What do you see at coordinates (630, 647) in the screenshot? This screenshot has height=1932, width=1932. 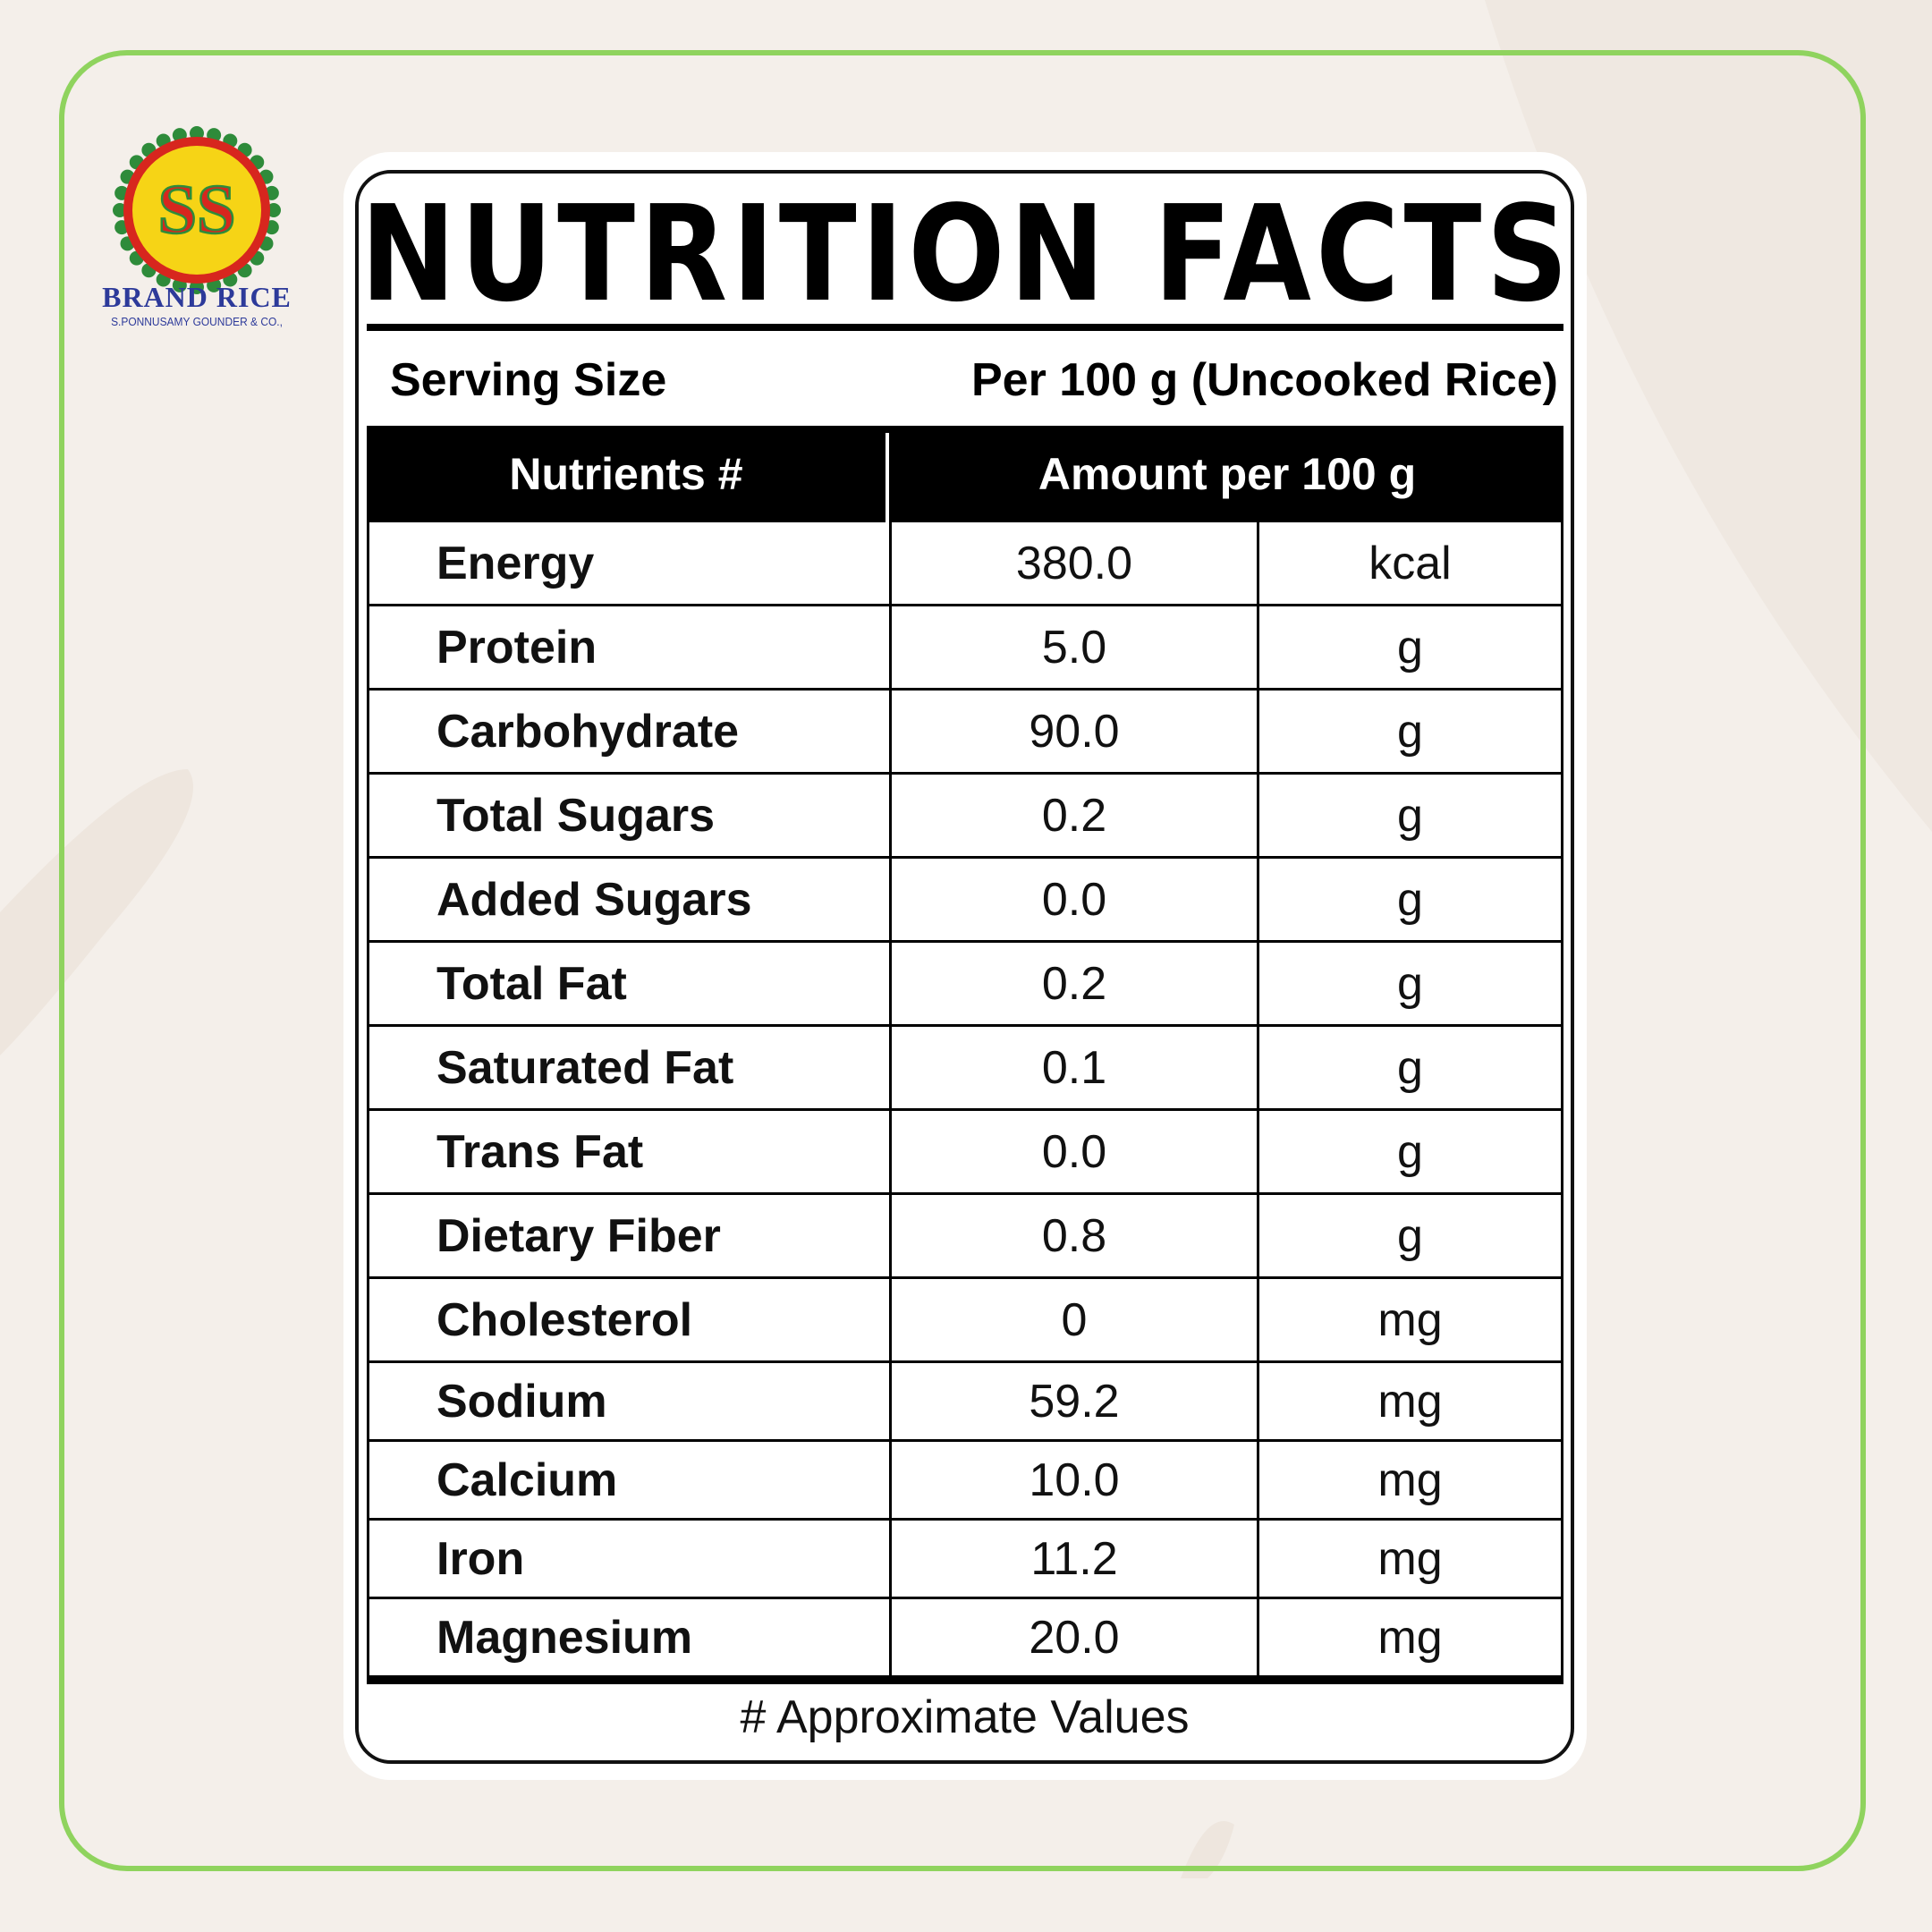 I see `nutrient-name: Protein` at bounding box center [630, 647].